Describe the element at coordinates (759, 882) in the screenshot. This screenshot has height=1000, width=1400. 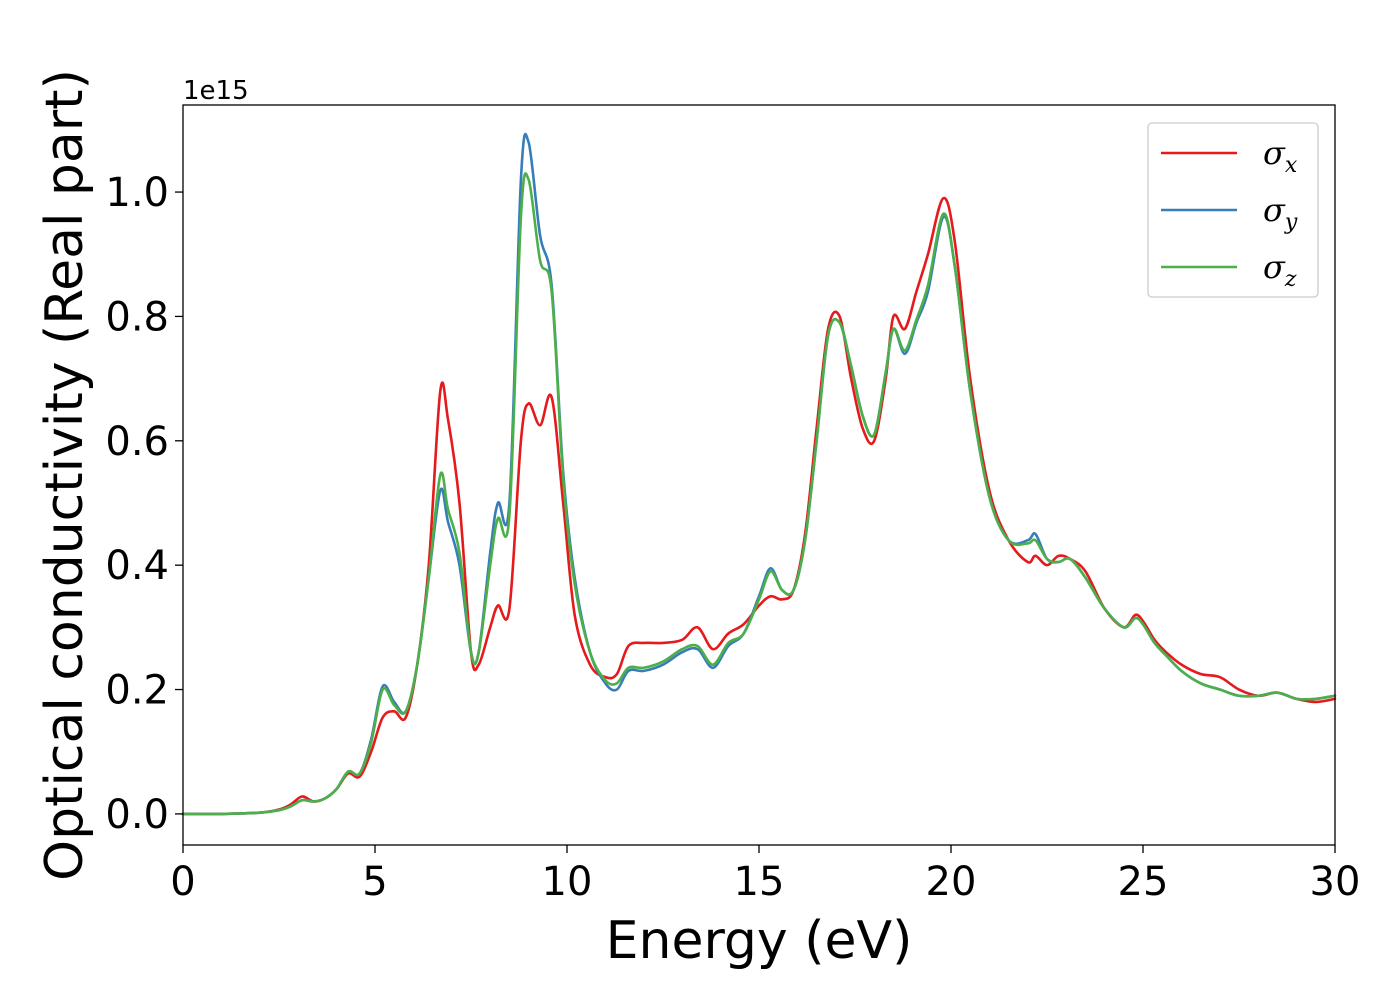
I see `x-tick-label: 15` at that location.